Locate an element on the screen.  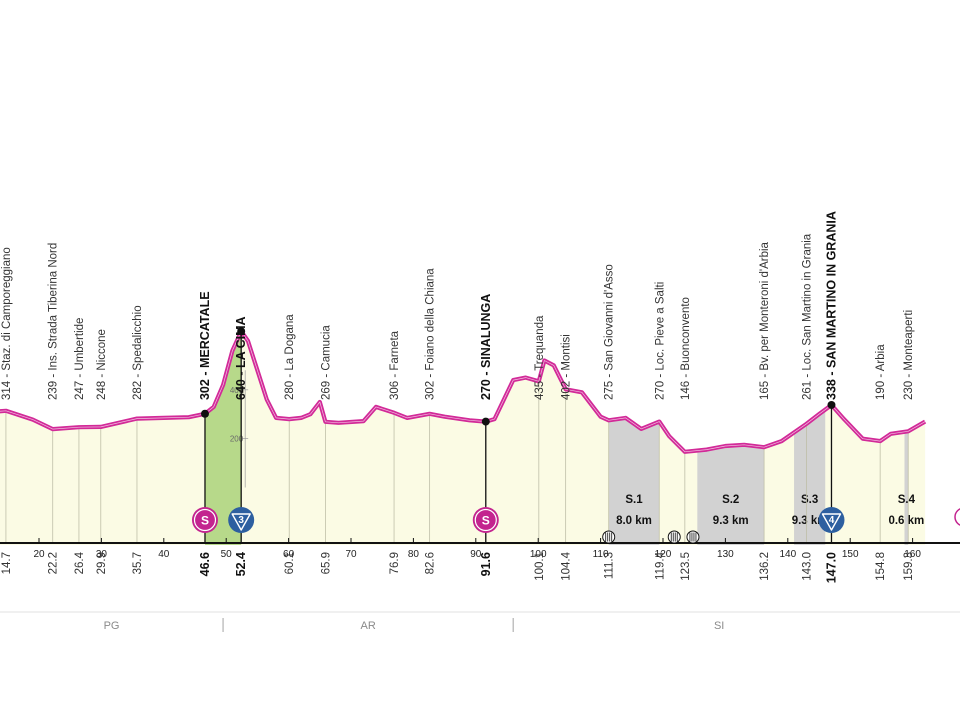
waypoint-km-label: 100.1 is located at coordinates (540, 566).